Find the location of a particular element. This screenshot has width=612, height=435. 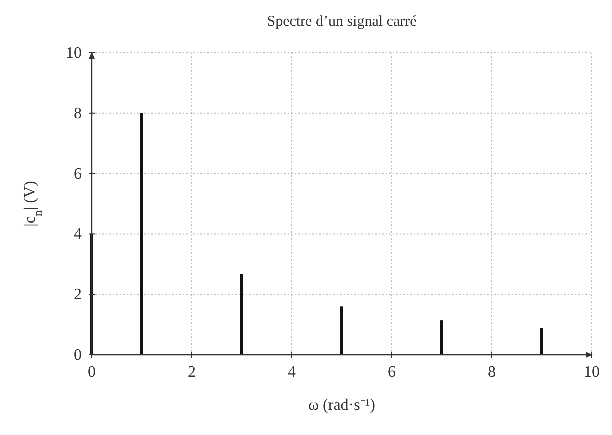

x-tick-label: 0 is located at coordinates (92, 372).